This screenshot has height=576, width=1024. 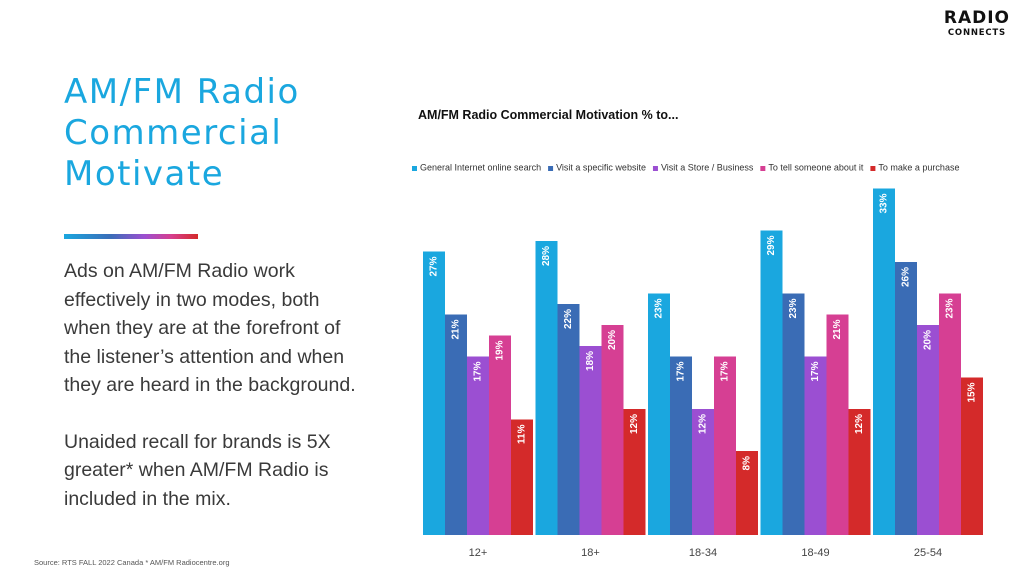 What do you see at coordinates (601, 168) in the screenshot?
I see `legend-label-2: Visit a specific website` at bounding box center [601, 168].